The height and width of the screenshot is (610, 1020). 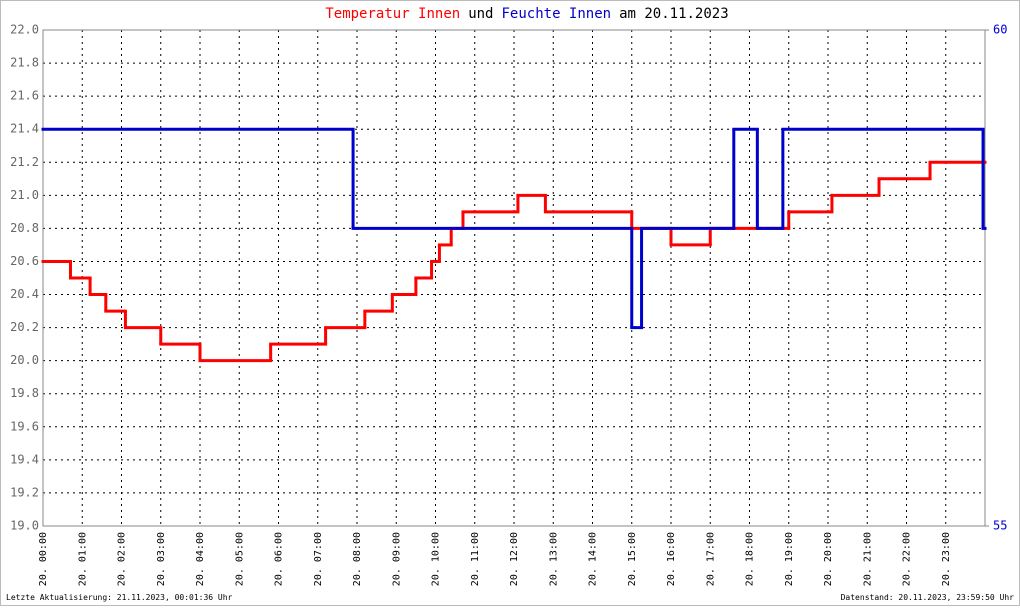 I want to click on title-part: Feuchte Innen, so click(x=557, y=14).